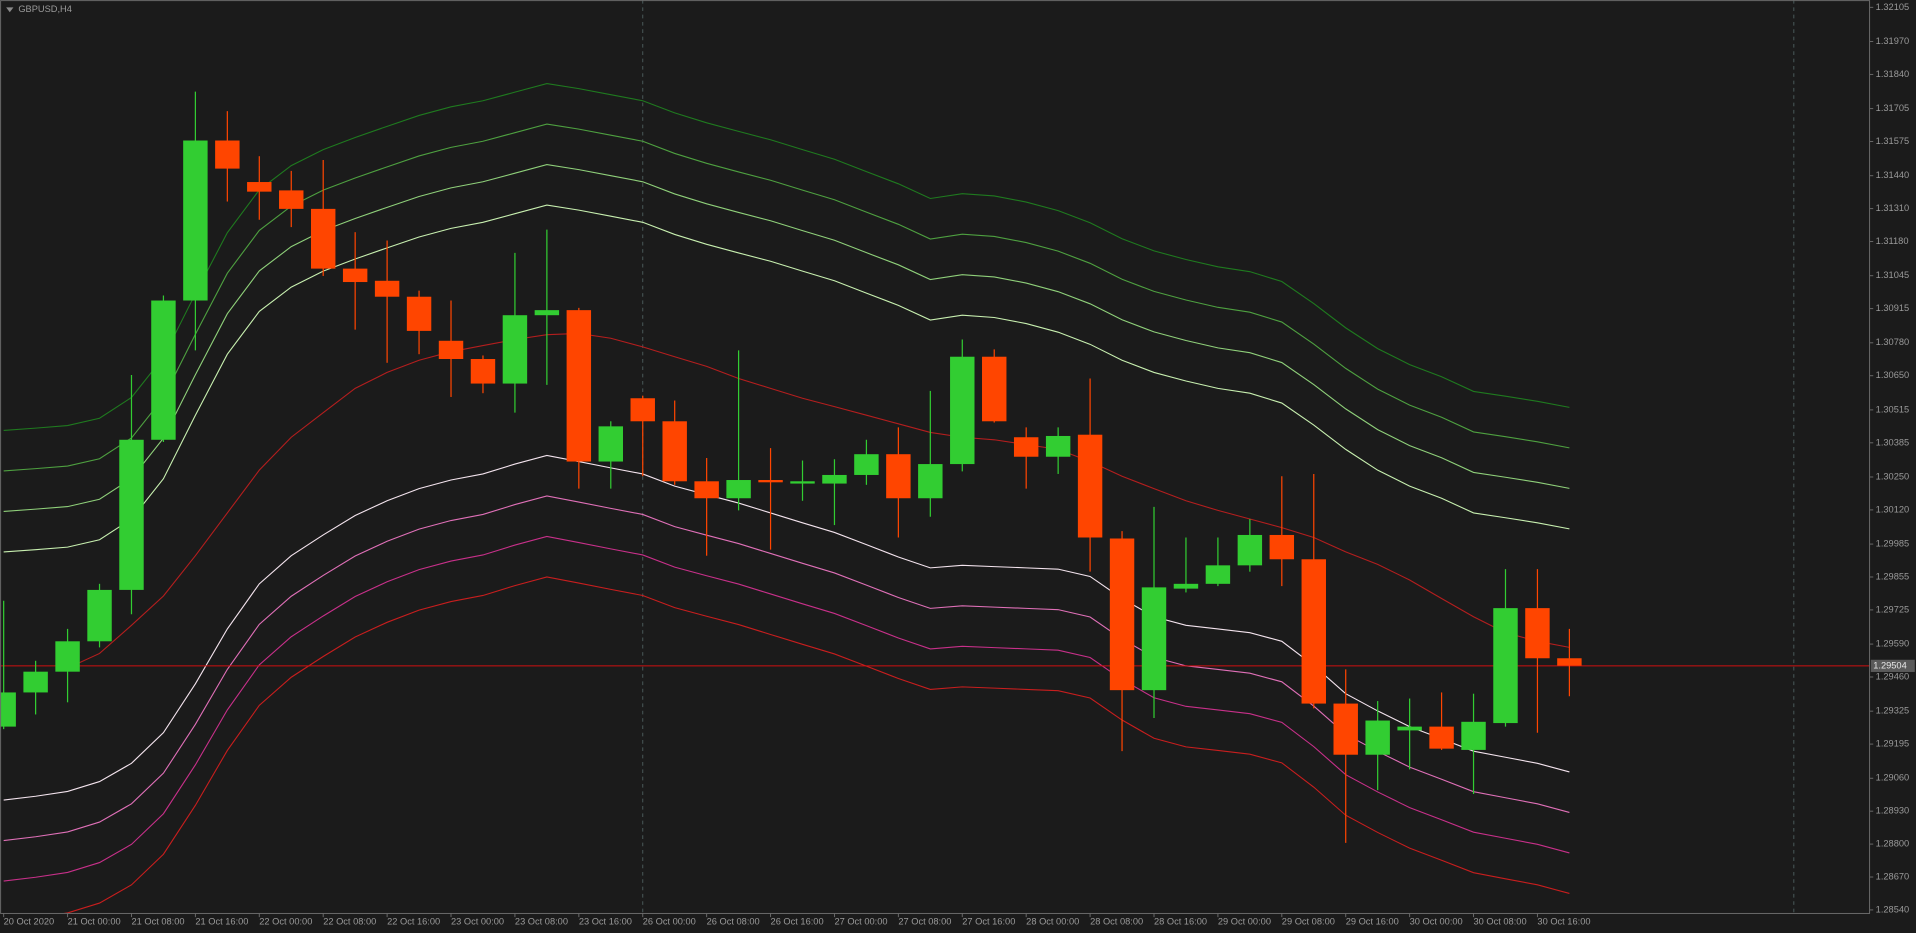 The image size is (1916, 933). I want to click on x-tick-label: 22 Oct 16:00, so click(413, 921).